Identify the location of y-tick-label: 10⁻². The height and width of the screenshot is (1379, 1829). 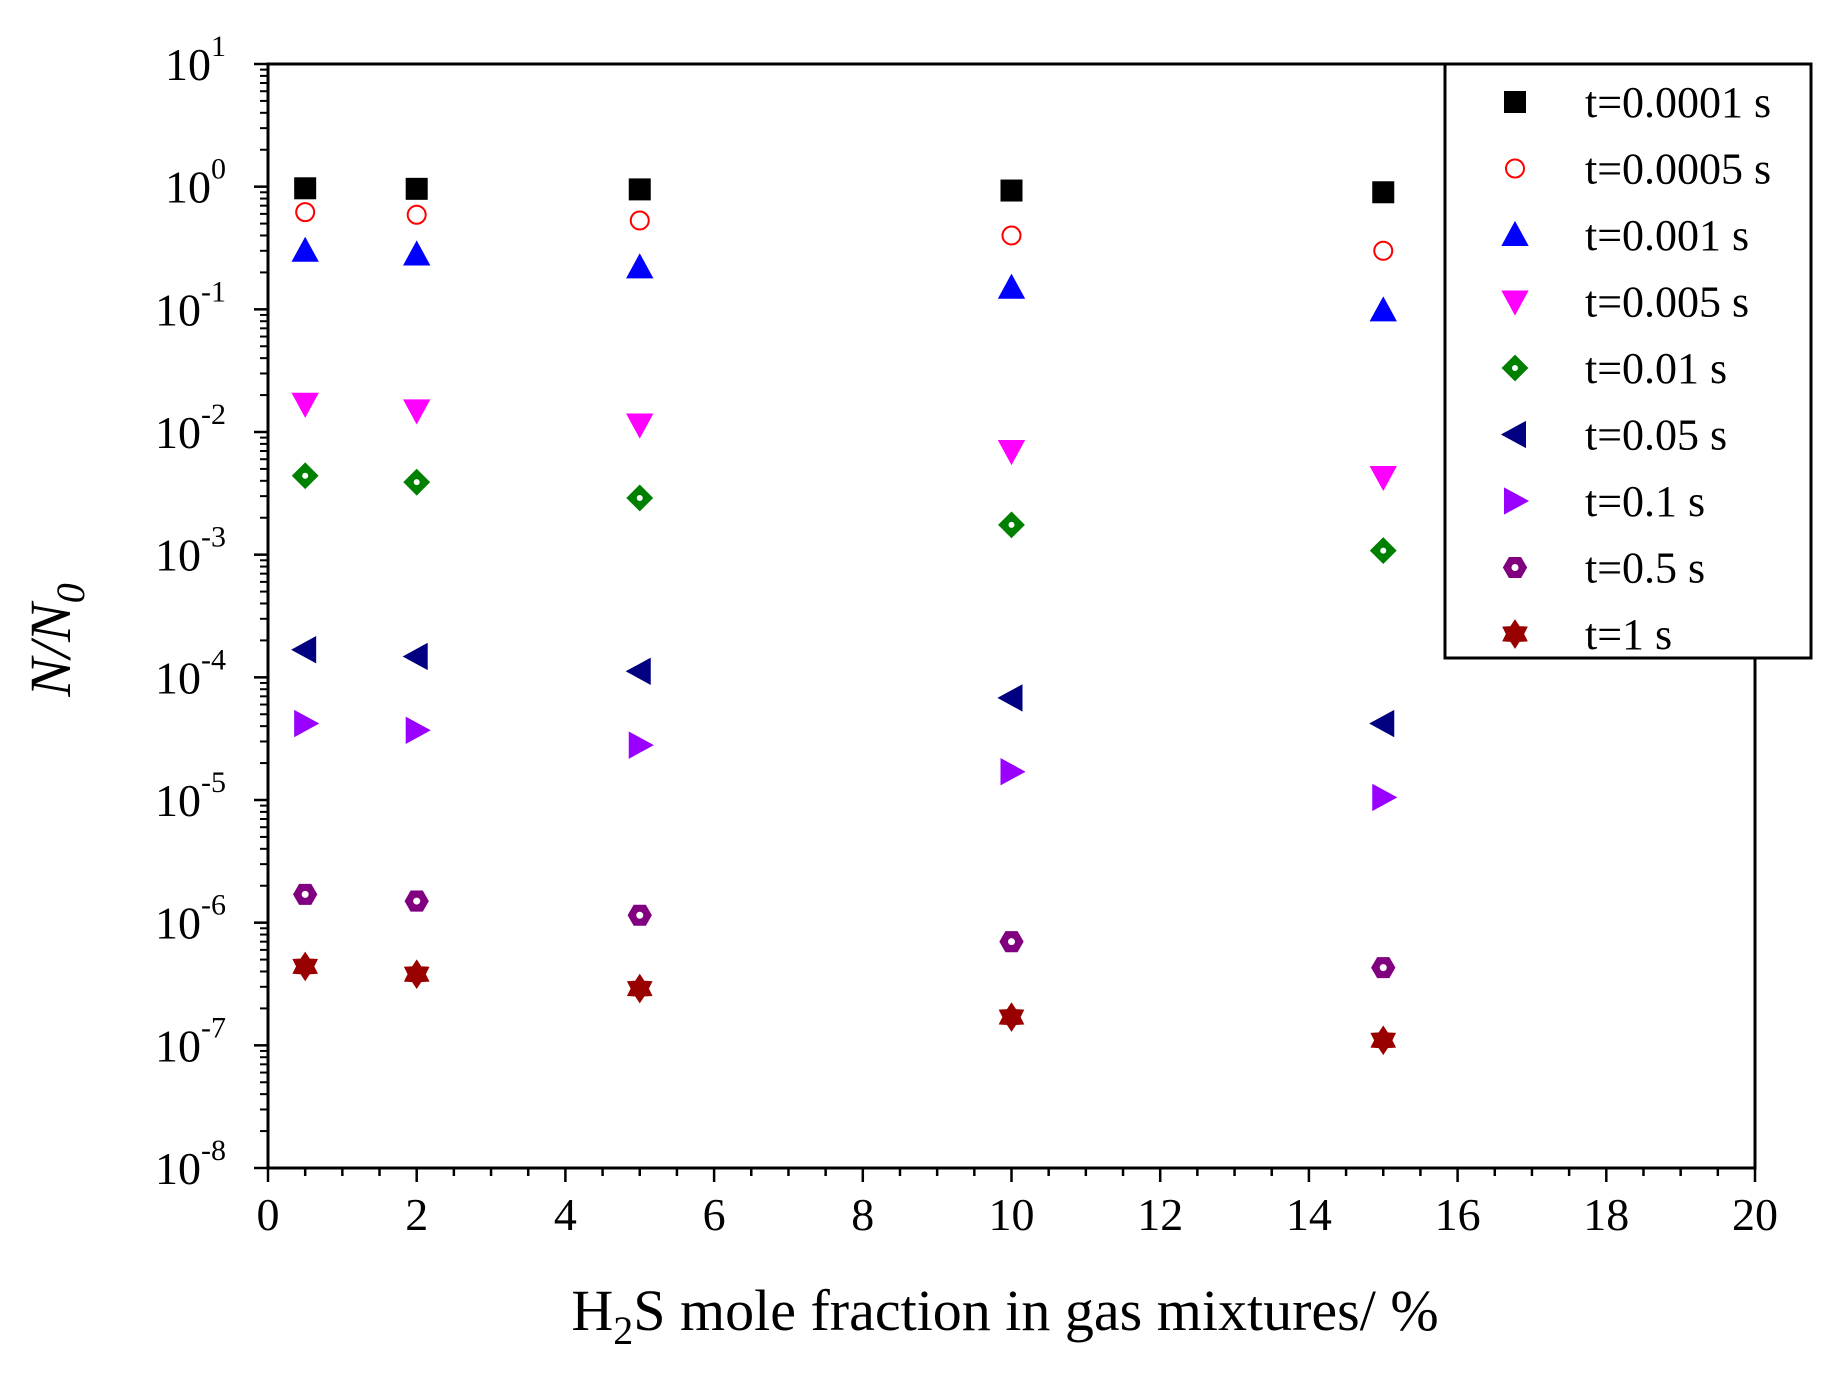
(190, 428).